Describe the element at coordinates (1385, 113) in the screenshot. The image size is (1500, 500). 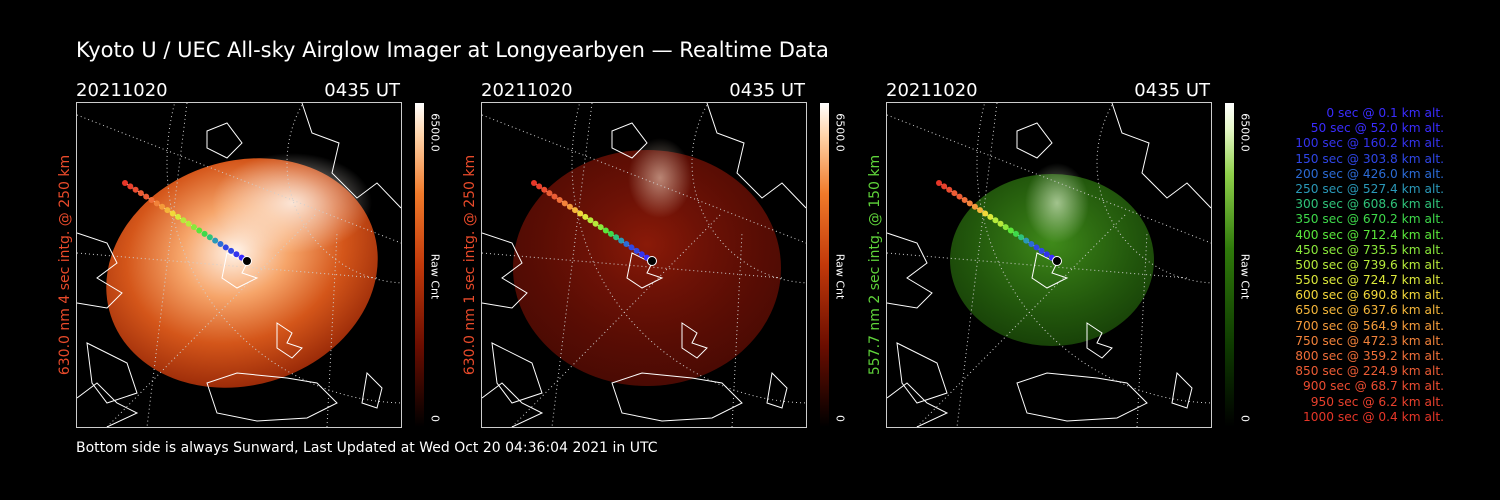
I see `legend-row: 0 sec @ 0.1 km alt.` at that location.